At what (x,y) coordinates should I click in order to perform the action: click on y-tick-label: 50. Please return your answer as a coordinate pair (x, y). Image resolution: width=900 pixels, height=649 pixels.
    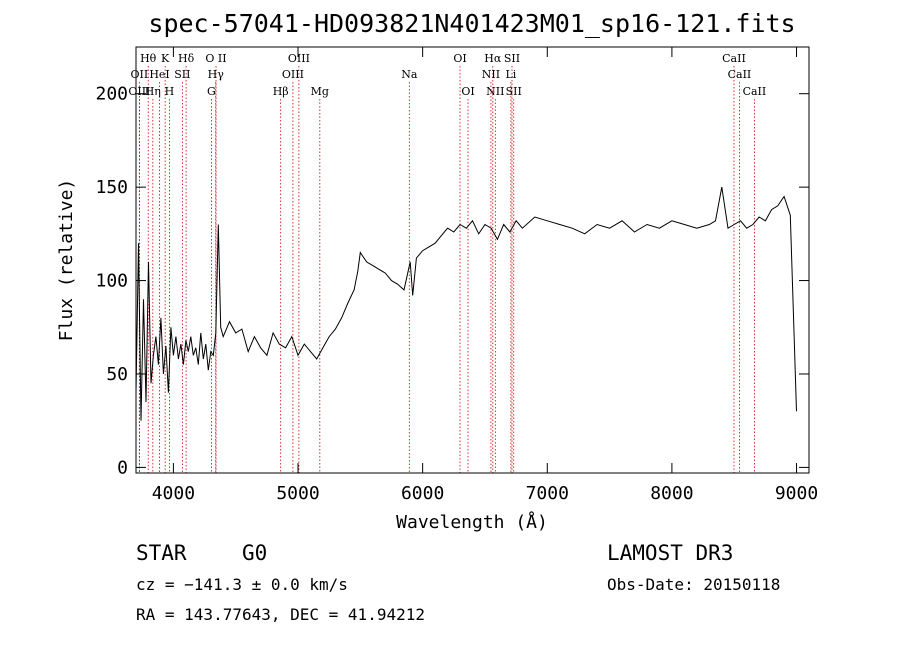
    Looking at the image, I should click on (117, 374).